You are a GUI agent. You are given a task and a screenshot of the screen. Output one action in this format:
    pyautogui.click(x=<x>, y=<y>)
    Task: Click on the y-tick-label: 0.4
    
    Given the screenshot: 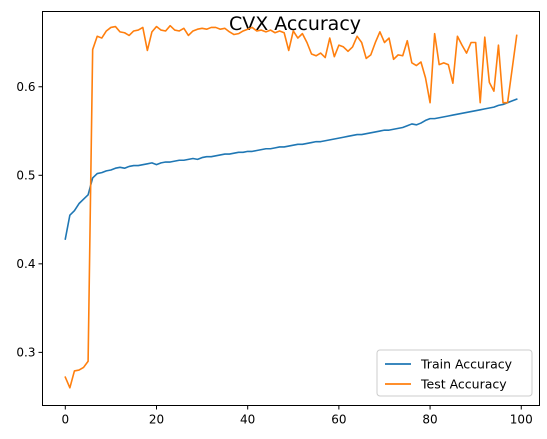 What is the action you would take?
    pyautogui.click(x=25, y=264)
    